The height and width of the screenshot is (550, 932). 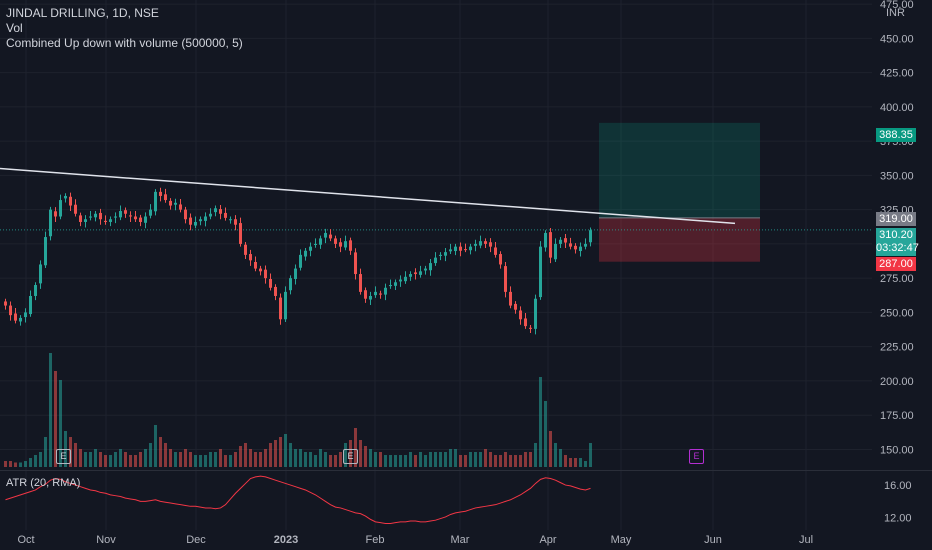 I want to click on time-tick-label: Apr, so click(x=547, y=540).